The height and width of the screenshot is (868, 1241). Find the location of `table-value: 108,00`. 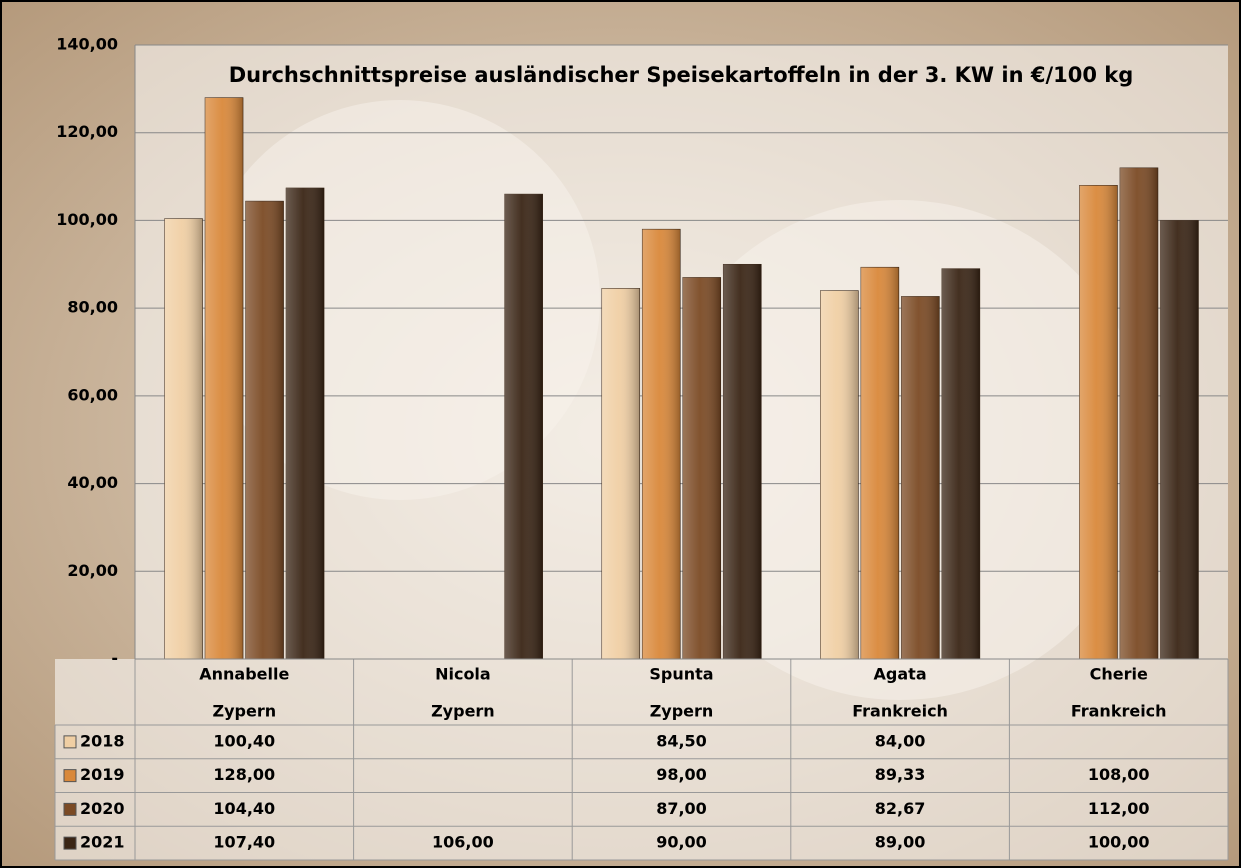

table-value: 108,00 is located at coordinates (1119, 774).